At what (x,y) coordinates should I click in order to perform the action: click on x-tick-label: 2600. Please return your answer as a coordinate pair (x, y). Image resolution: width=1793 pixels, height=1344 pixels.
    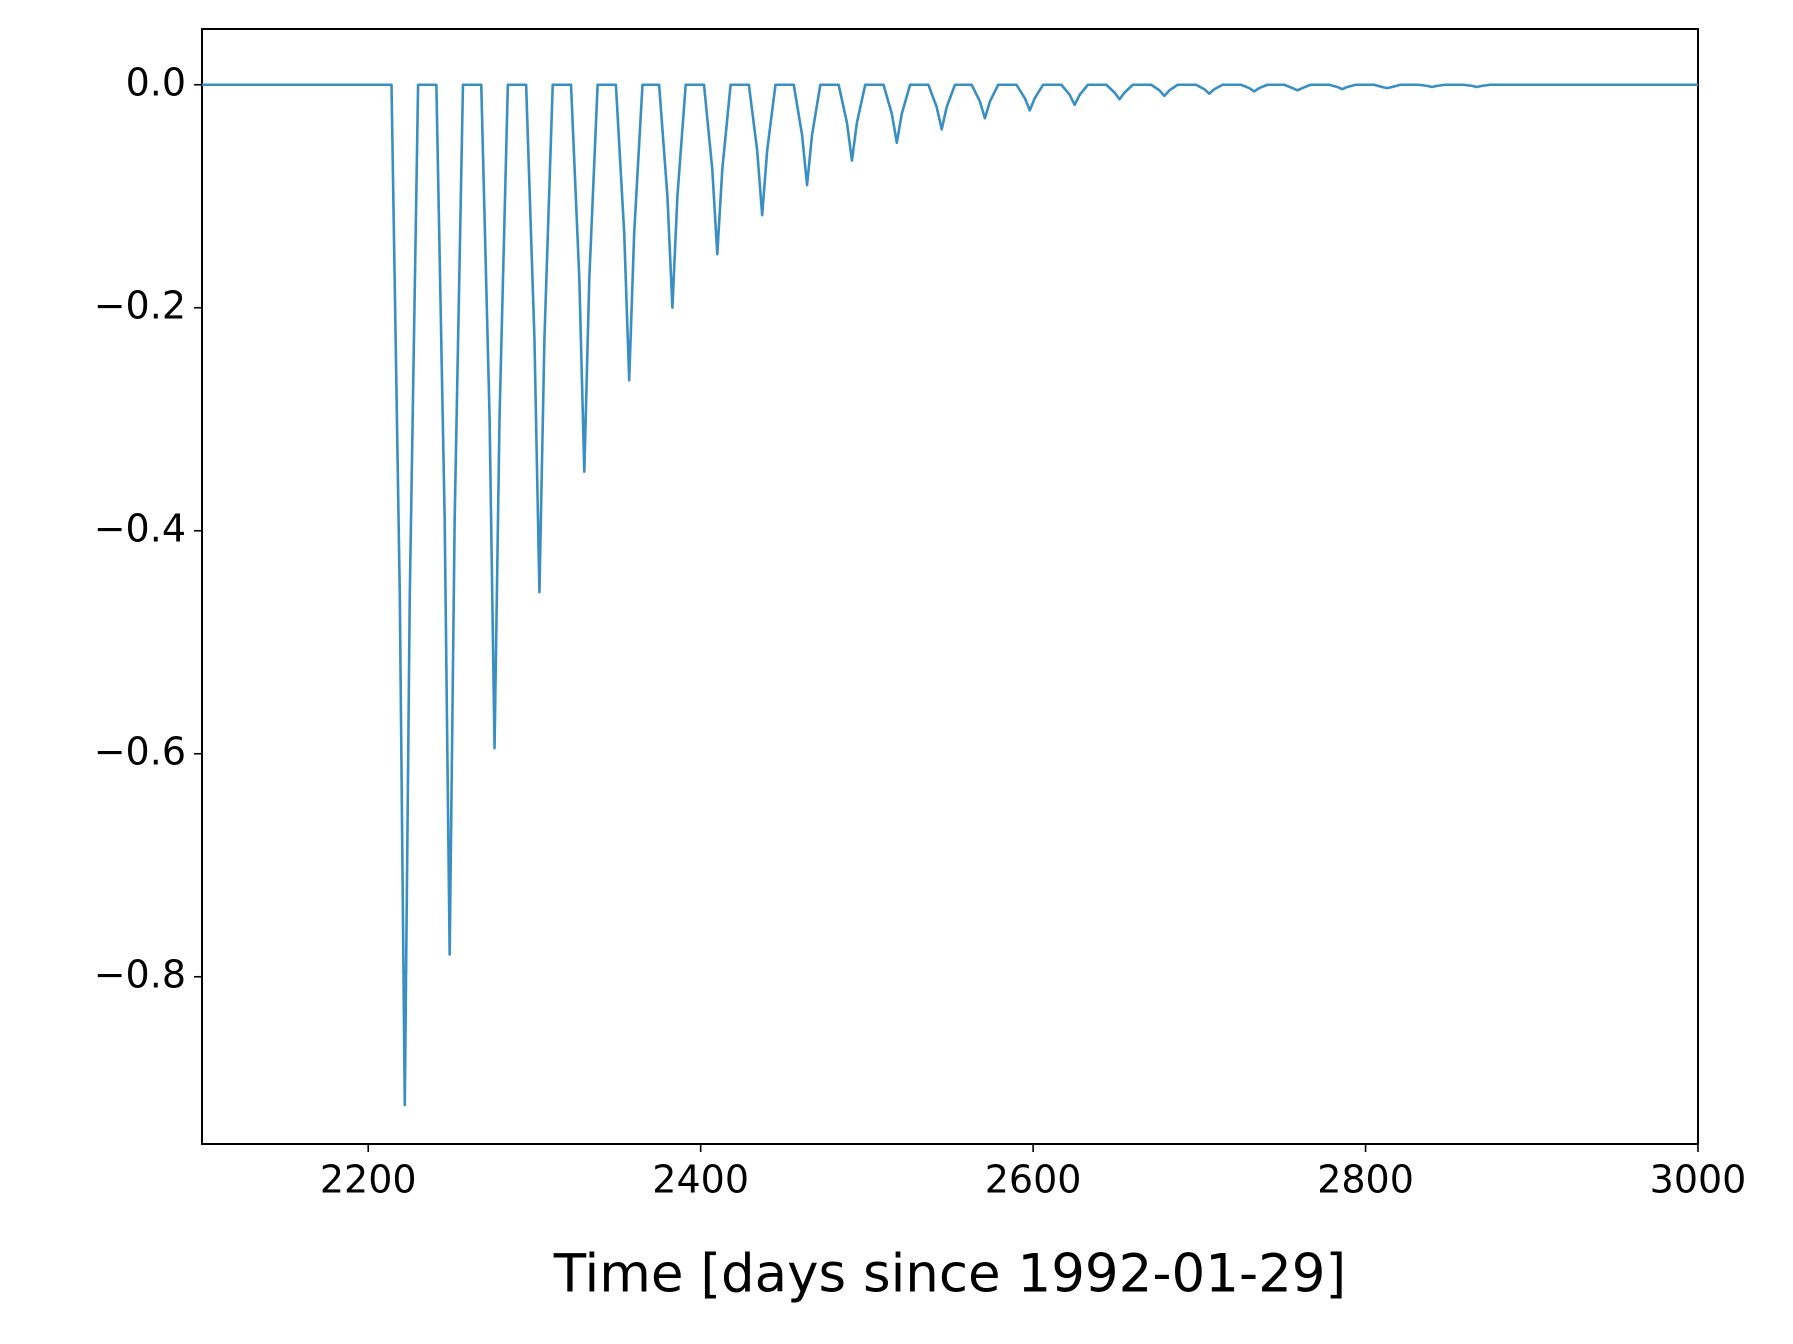
    Looking at the image, I should click on (1033, 1180).